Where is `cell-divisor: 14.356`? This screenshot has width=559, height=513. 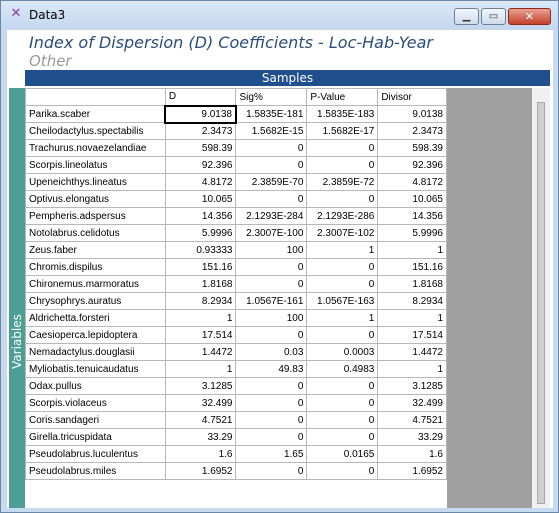
cell-divisor: 14.356 is located at coordinates (412, 216).